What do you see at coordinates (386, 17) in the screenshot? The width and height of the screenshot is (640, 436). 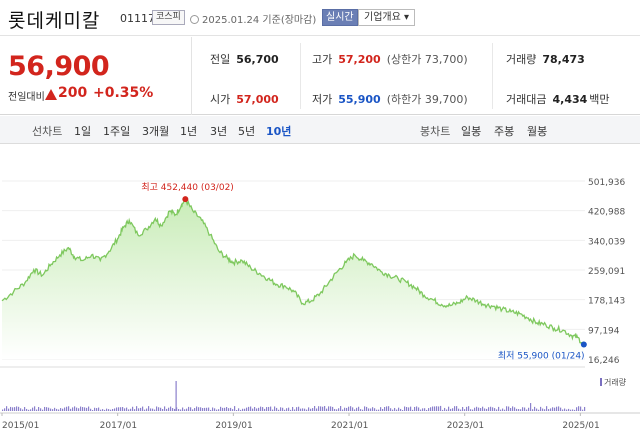 I see `corp-info-dropdown: 기업개요 ▾` at bounding box center [386, 17].